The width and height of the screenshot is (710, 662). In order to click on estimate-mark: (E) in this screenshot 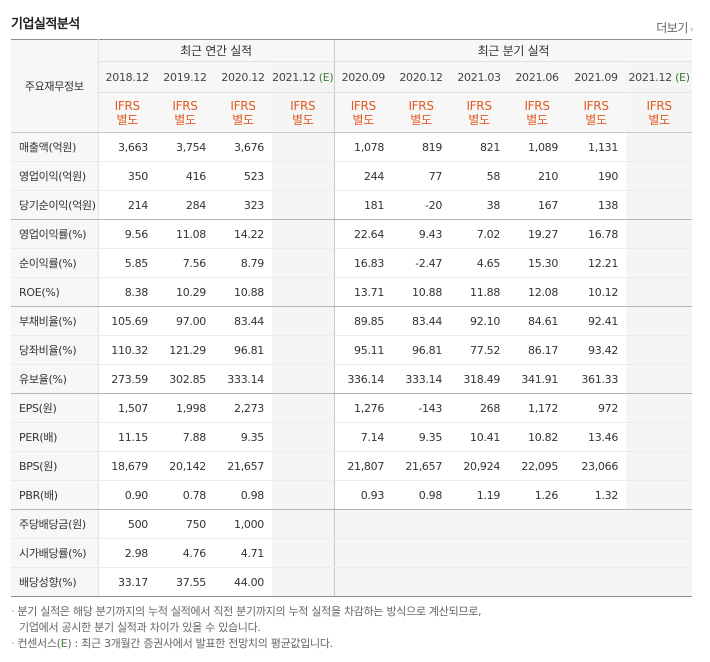, I will do `click(326, 77)`.